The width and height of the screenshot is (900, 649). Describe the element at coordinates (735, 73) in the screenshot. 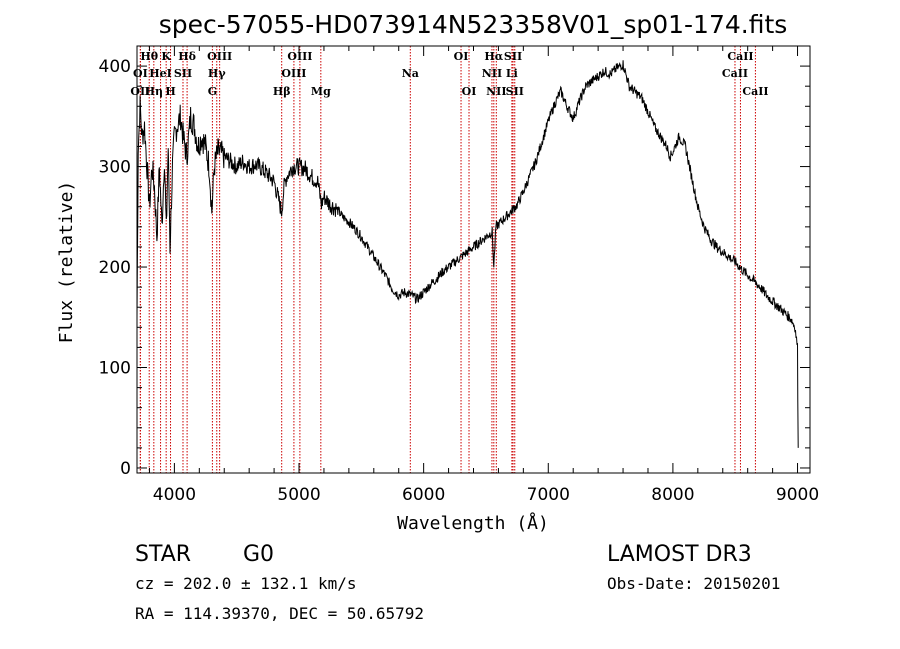

I see `line-label-17: CaII` at that location.